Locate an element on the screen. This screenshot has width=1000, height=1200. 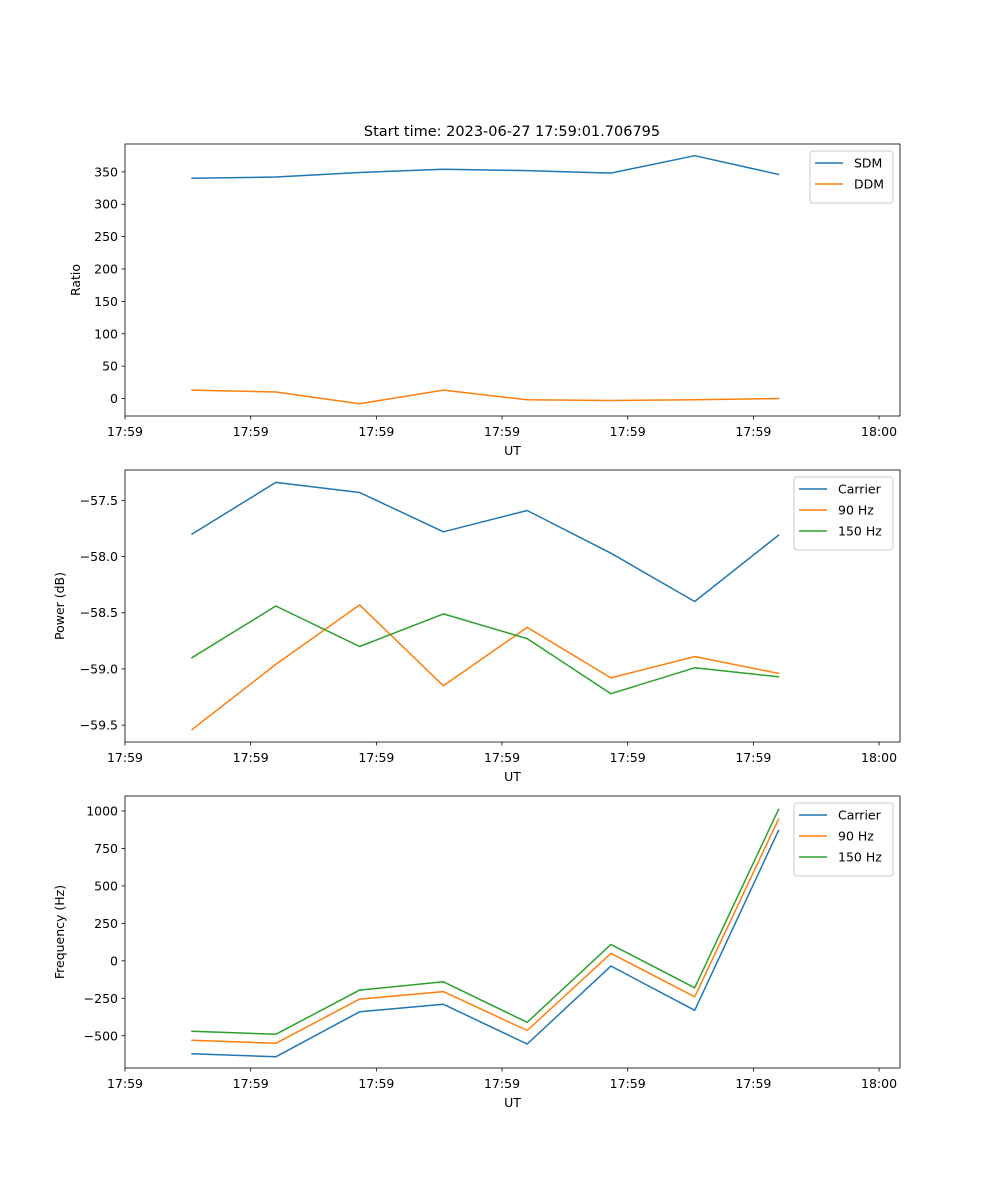
y-tick-label: 350 is located at coordinates (106, 171).